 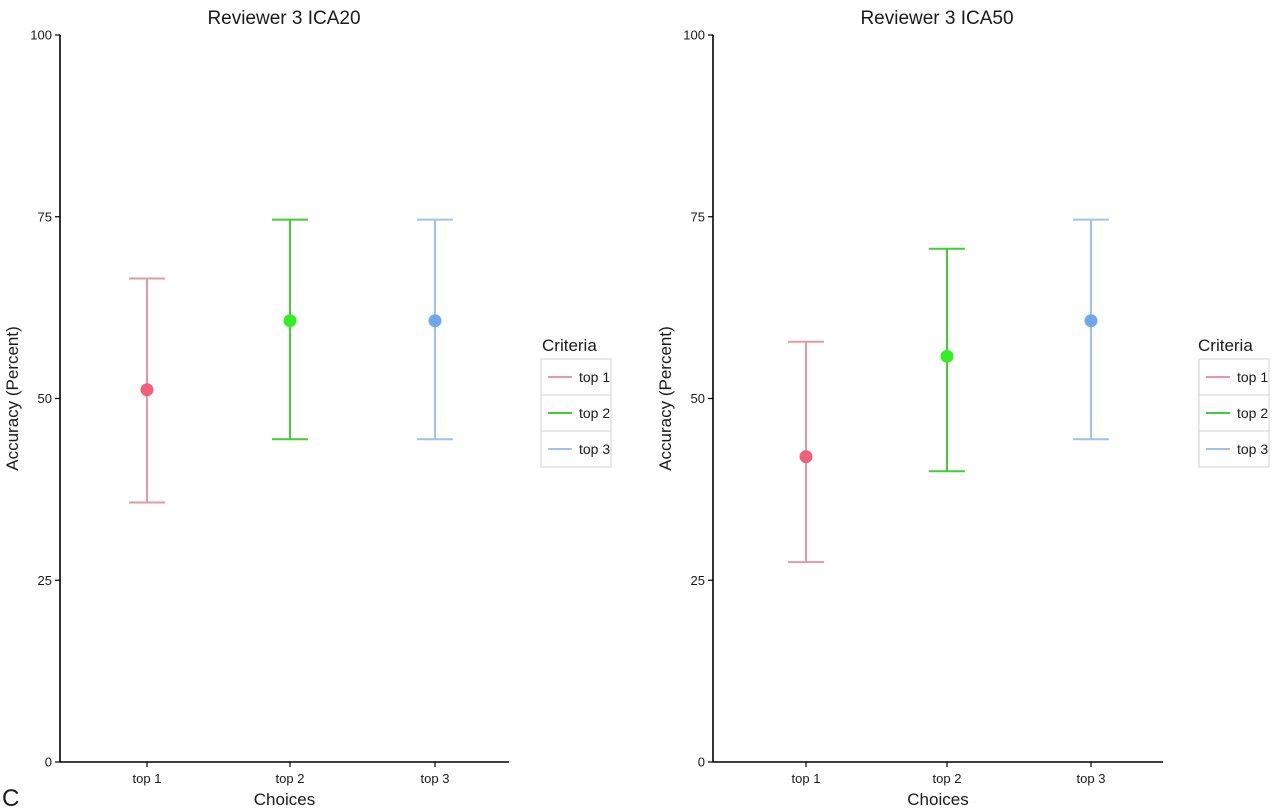 I want to click on chart-title: Reviewer 3 ICA50, so click(x=936, y=18).